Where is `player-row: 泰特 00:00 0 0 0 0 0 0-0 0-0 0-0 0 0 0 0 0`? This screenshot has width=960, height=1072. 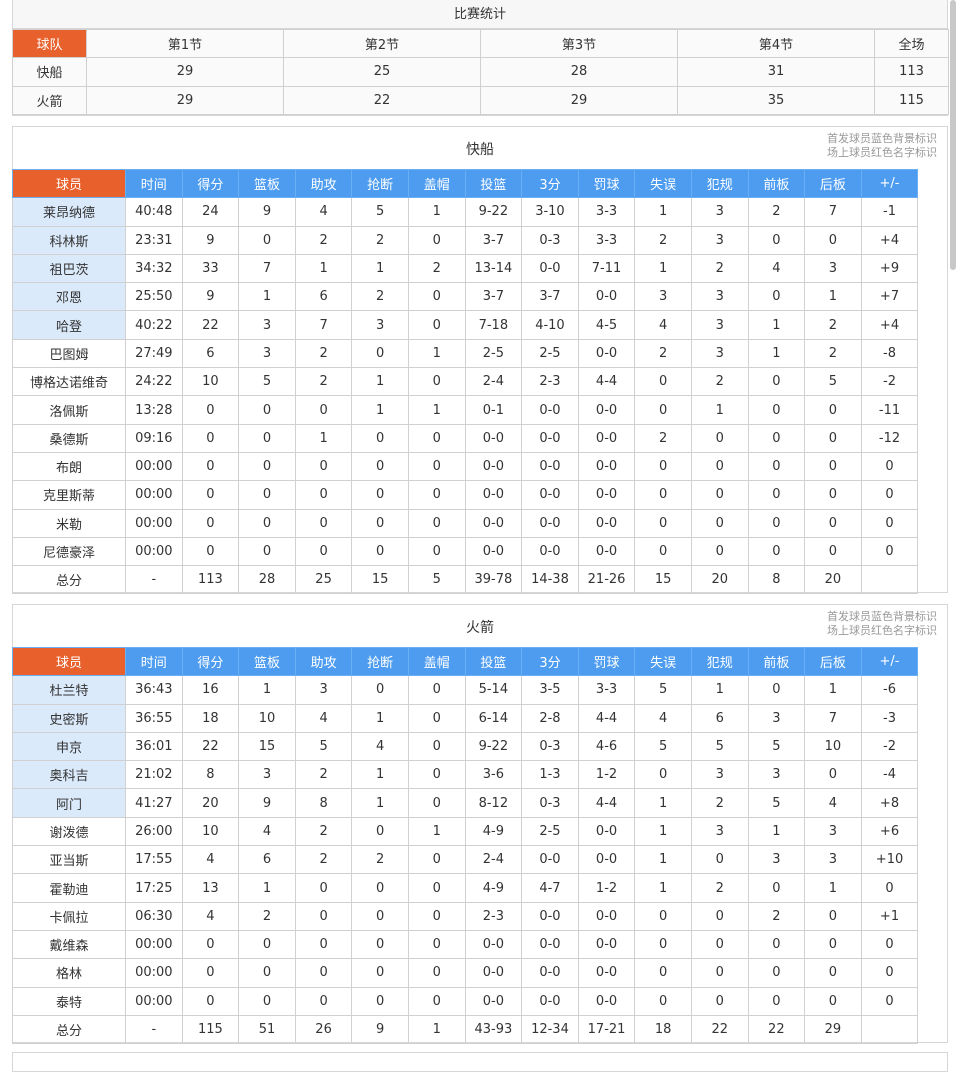 player-row: 泰特 00:00 0 0 0 0 0 0-0 0-0 0-0 0 0 0 0 0 is located at coordinates (465, 1001).